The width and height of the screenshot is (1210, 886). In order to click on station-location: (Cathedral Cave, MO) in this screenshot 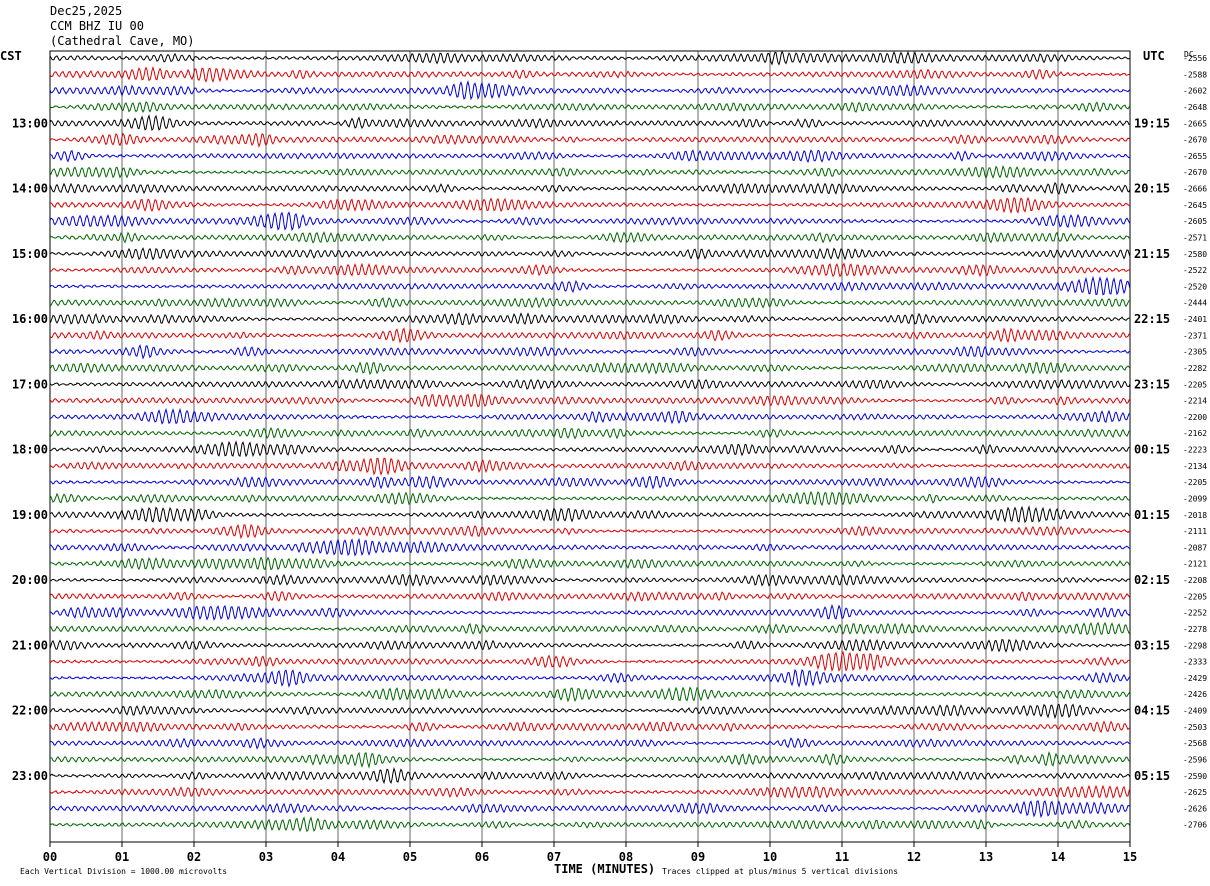, I will do `click(122, 41)`.